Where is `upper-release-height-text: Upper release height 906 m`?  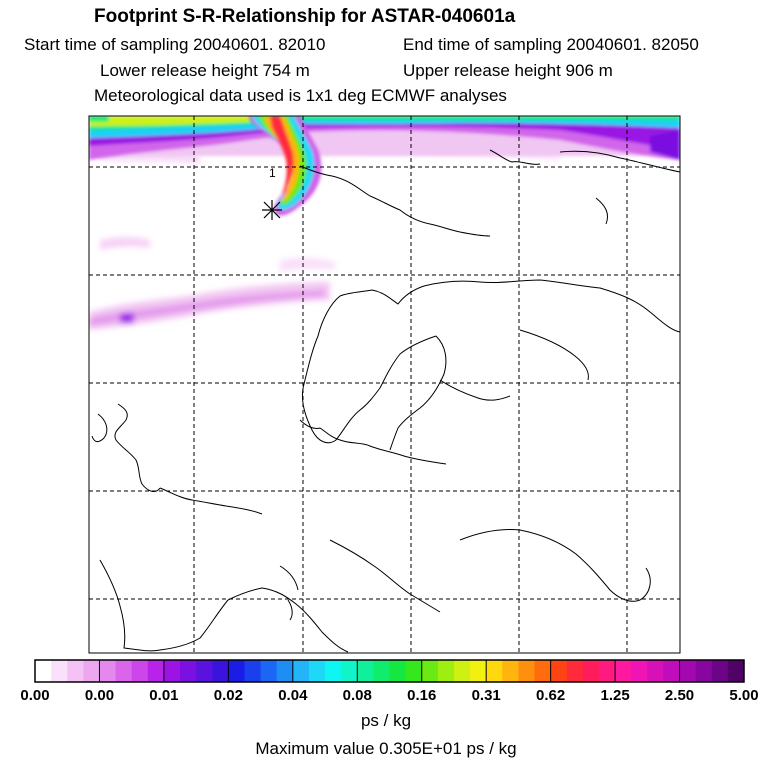 upper-release-height-text: Upper release height 906 m is located at coordinates (508, 70).